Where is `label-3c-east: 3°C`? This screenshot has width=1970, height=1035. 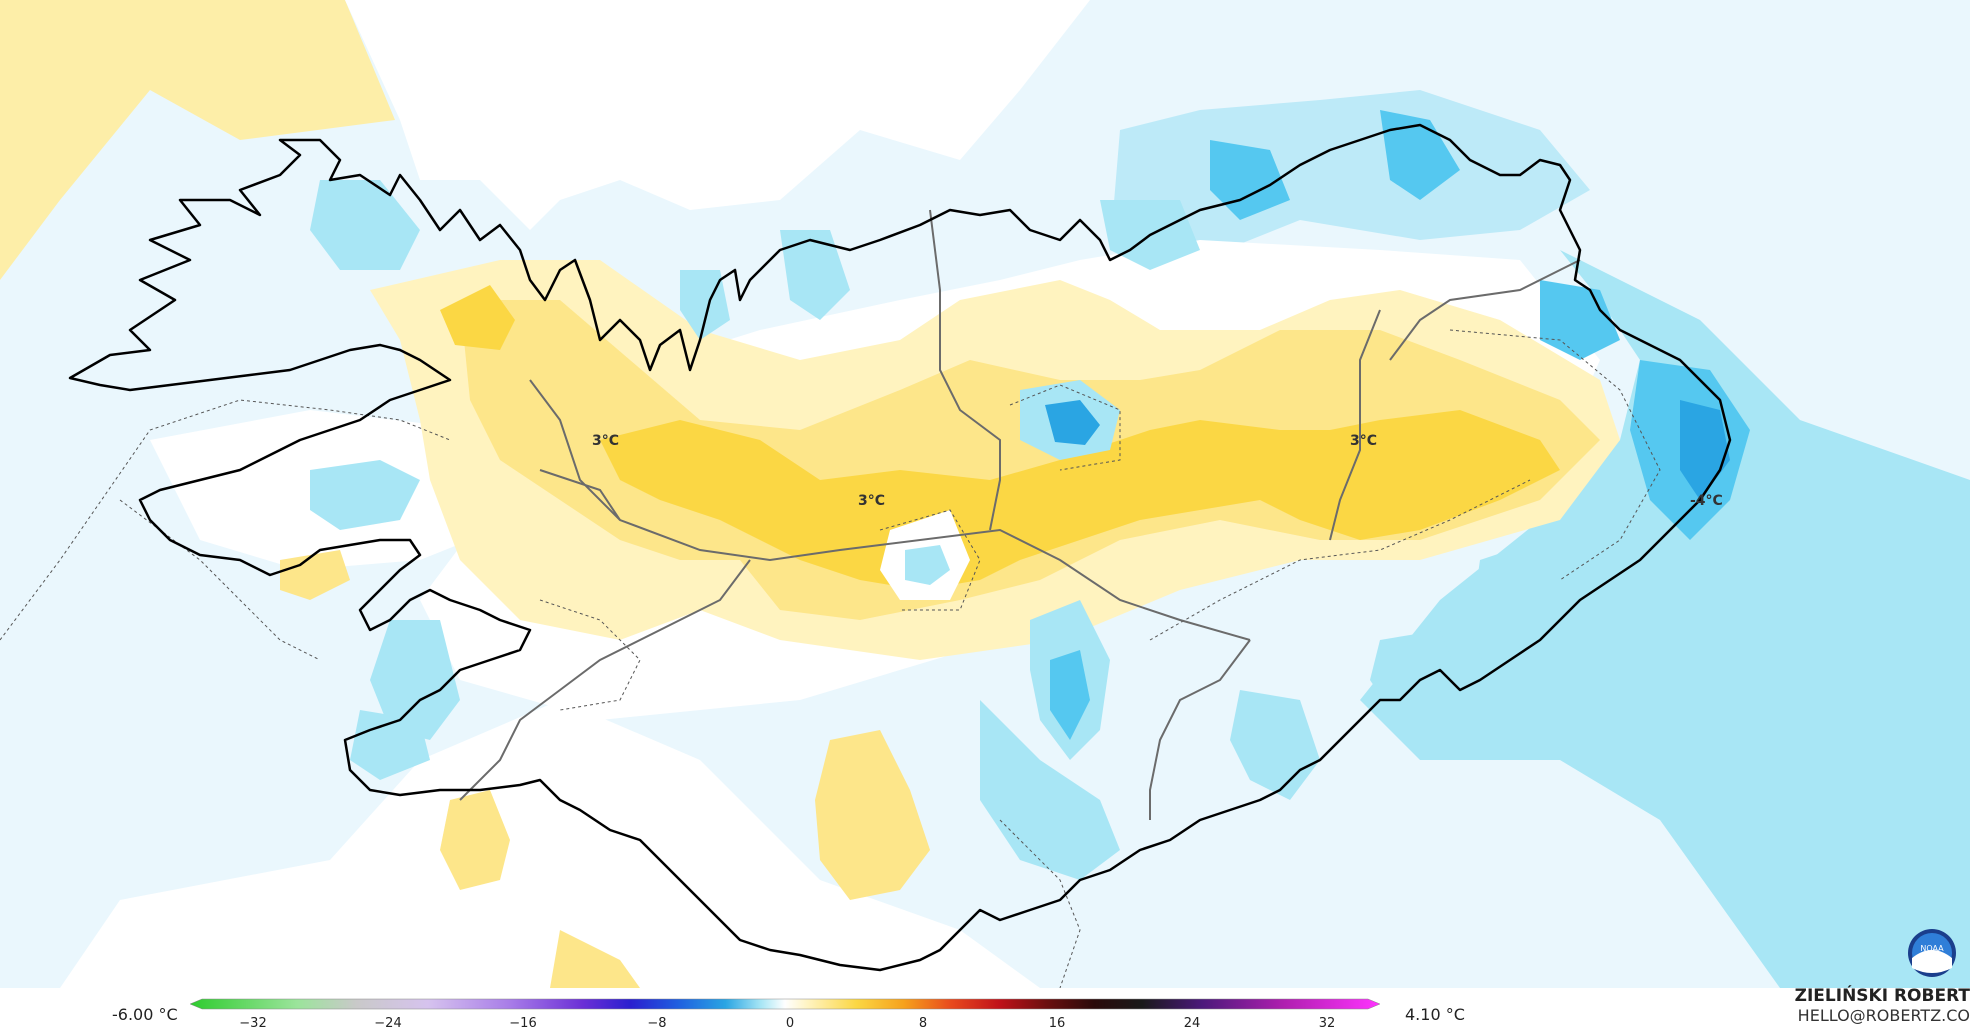
label-3c-east: 3°C is located at coordinates (1363, 441).